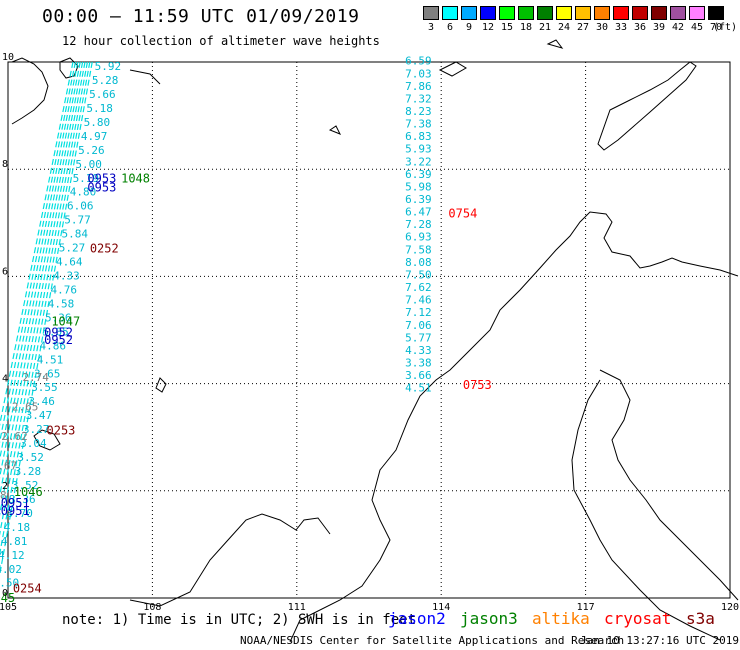 Image resolution: width=740 pixels, height=650 pixels. I want to click on track-a-value: 4.76, so click(63, 289).